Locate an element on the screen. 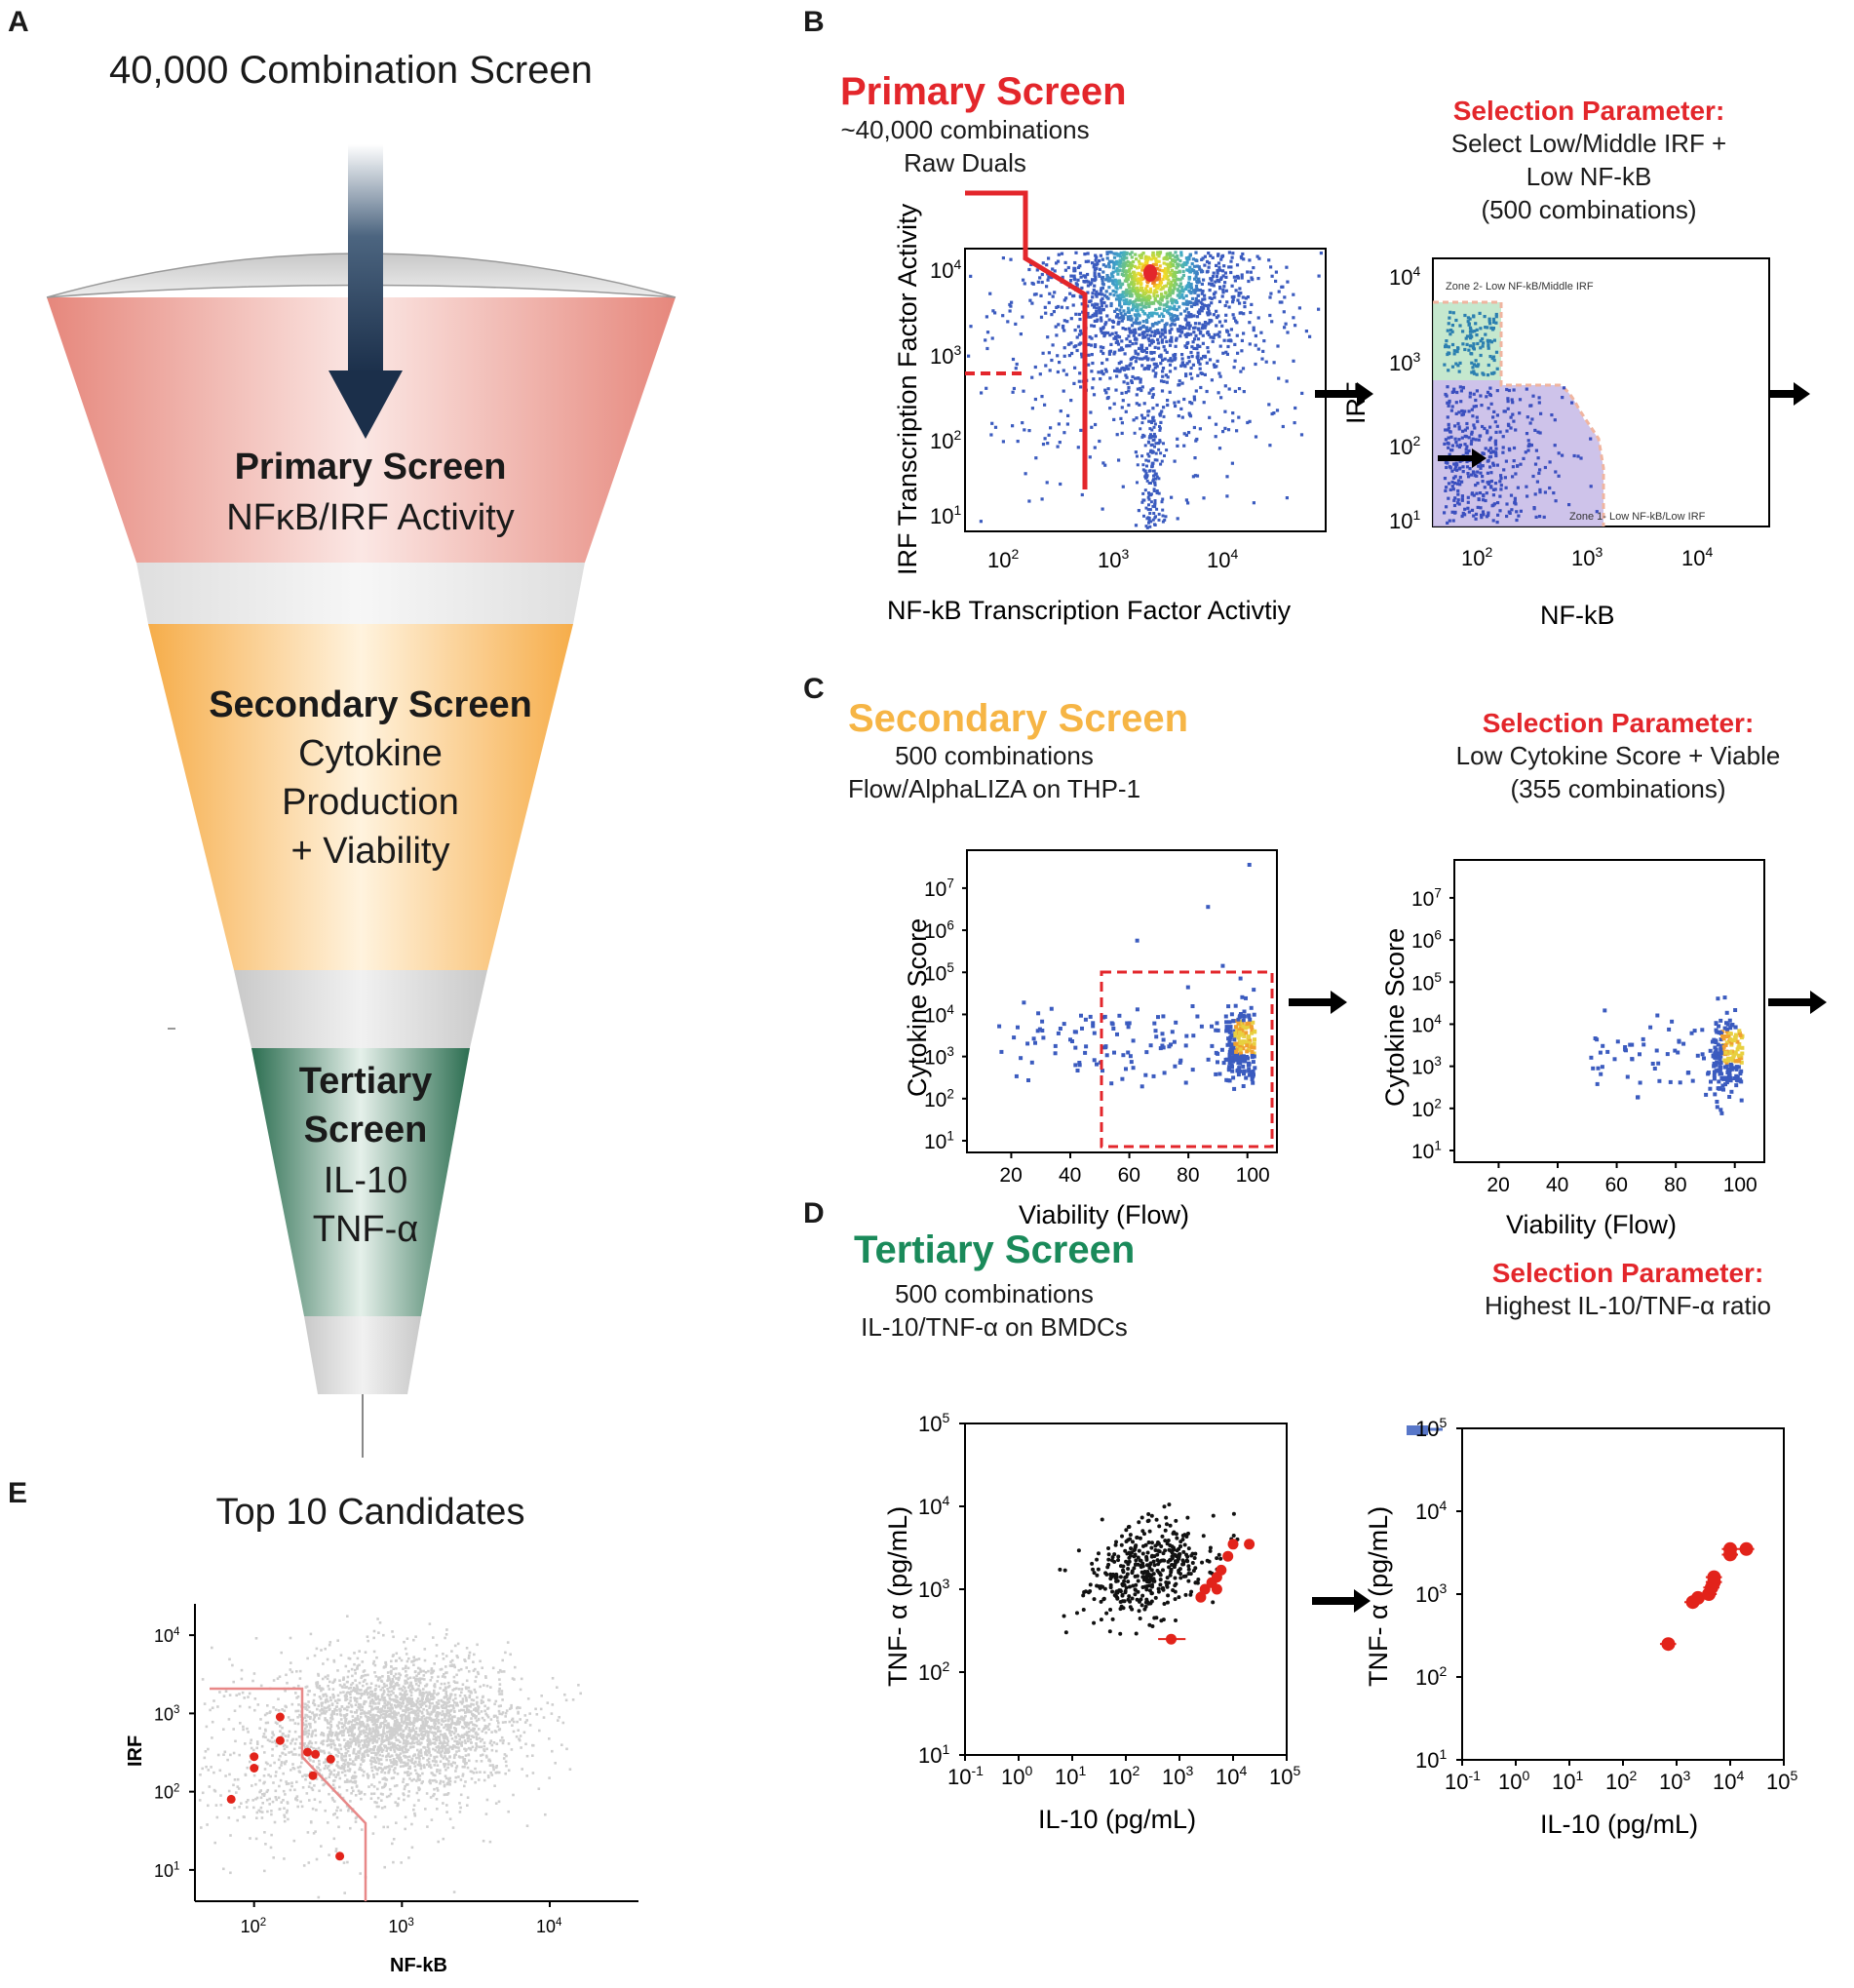 Image resolution: width=1854 pixels, height=1988 pixels. funnel-arrow-shaft is located at coordinates (365, 259).